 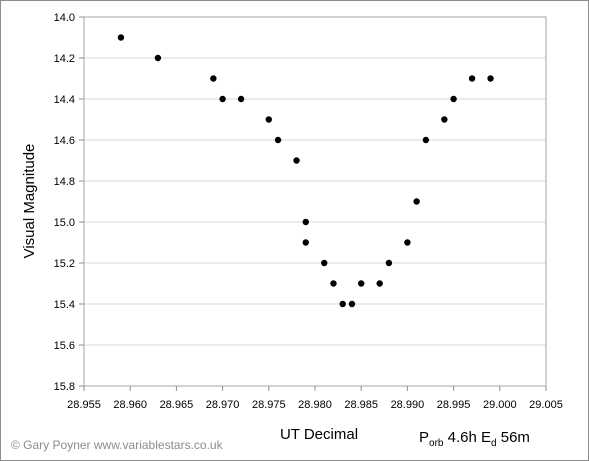 What do you see at coordinates (177, 405) in the screenshot?
I see `x-tick-label: 28.965` at bounding box center [177, 405].